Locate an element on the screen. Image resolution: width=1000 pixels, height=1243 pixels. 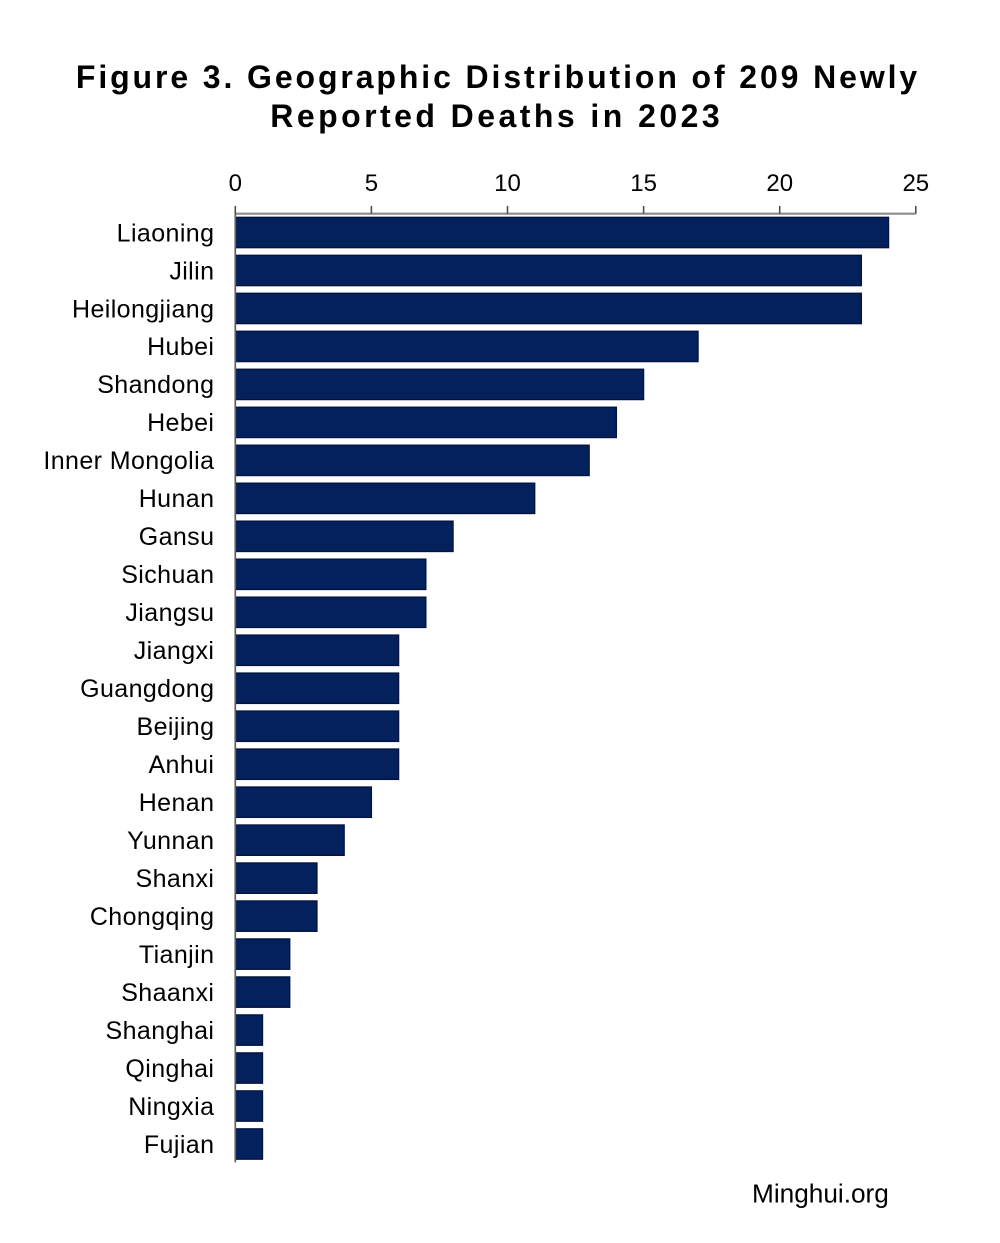
svg-text: 5 is located at coordinates (371, 183).